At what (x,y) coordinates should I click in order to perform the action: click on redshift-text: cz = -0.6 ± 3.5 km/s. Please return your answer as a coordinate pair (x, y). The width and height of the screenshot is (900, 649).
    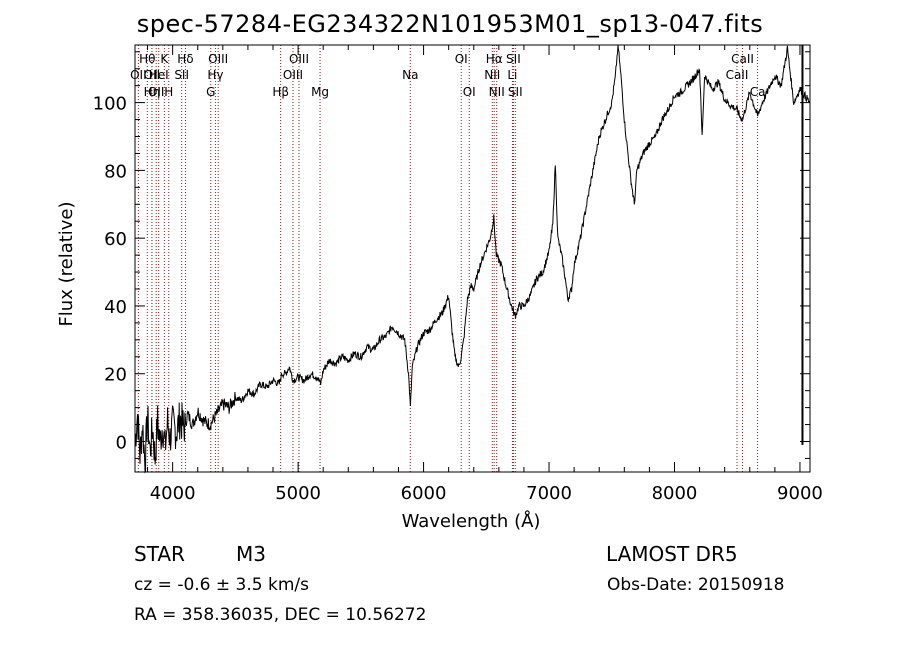
    Looking at the image, I should click on (221, 585).